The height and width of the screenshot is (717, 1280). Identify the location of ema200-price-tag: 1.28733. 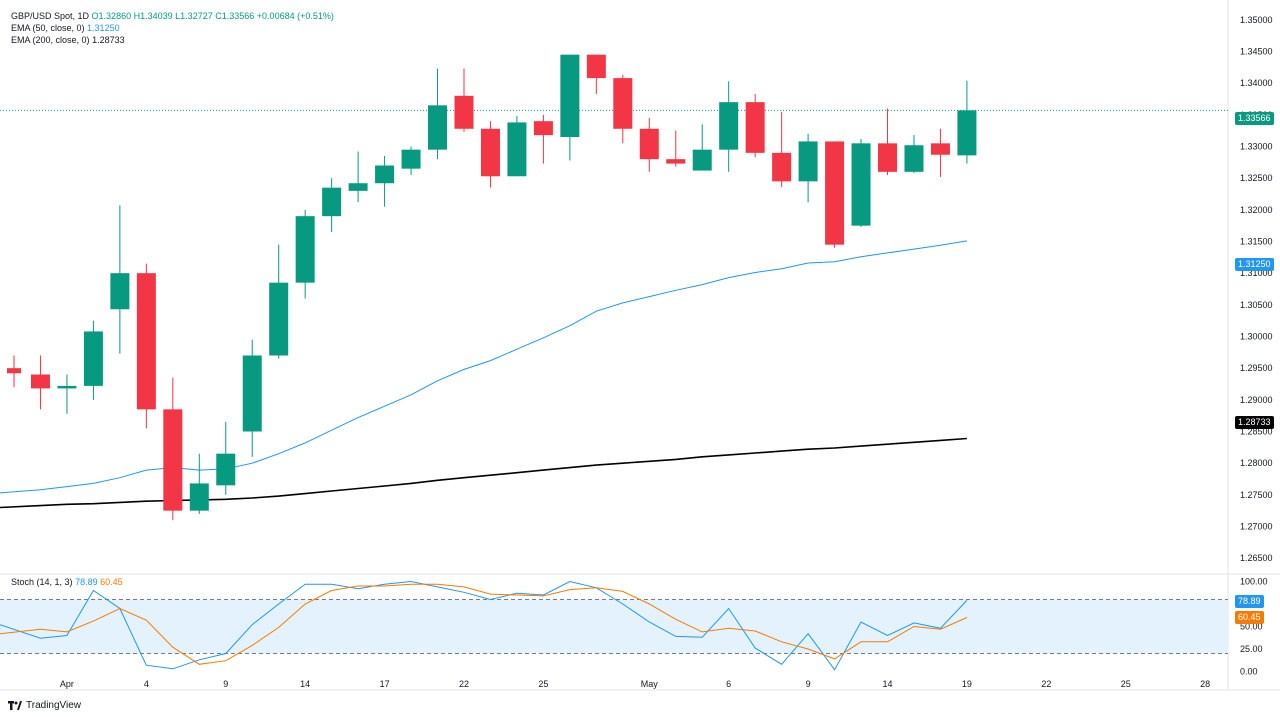
(1254, 422).